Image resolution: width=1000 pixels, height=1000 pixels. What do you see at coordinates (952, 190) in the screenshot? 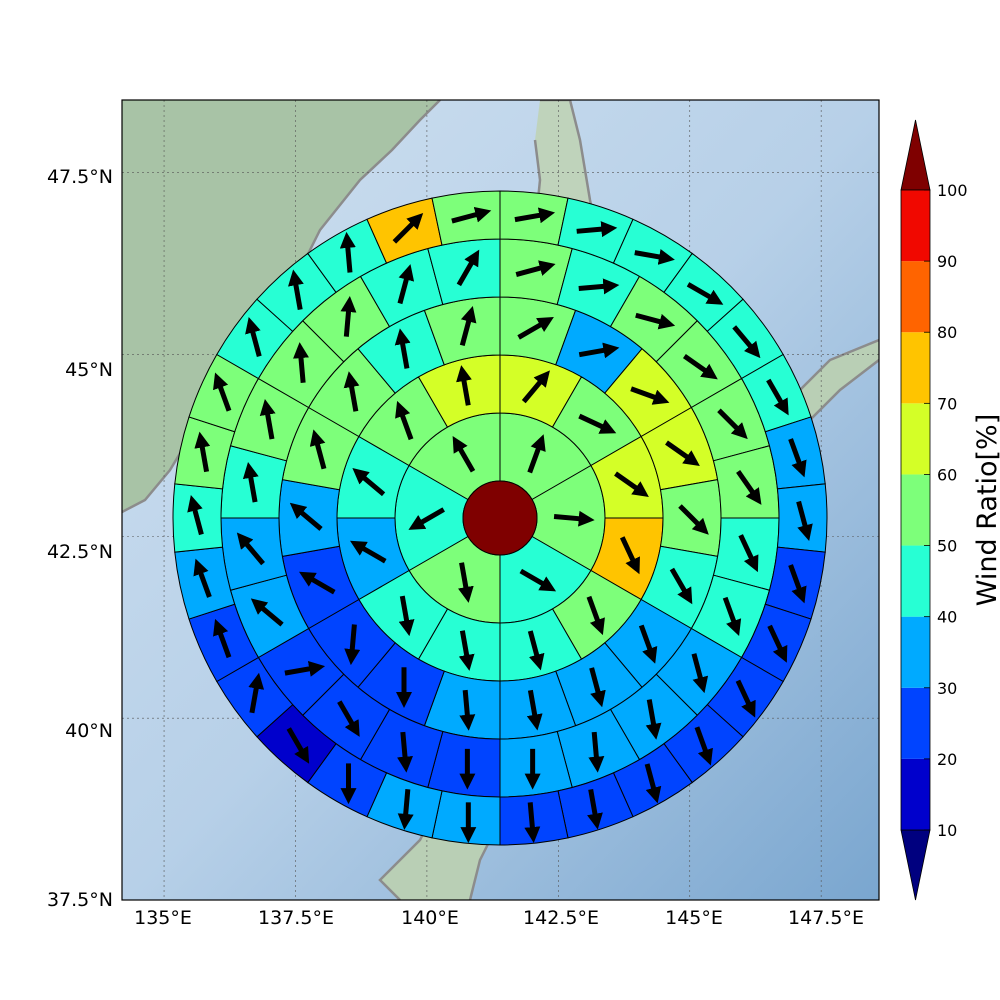
I see `colorbar-tick-label: 100` at bounding box center [952, 190].